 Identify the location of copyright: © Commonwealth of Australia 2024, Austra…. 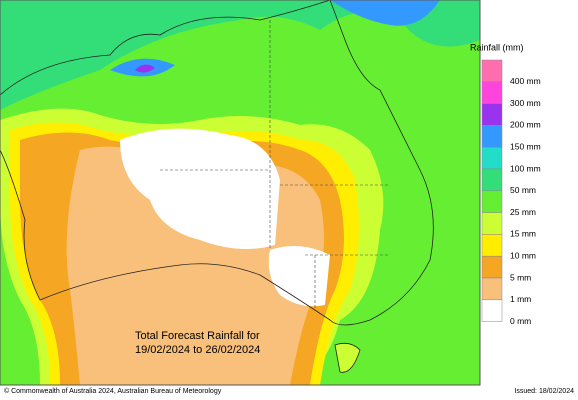
(113, 391).